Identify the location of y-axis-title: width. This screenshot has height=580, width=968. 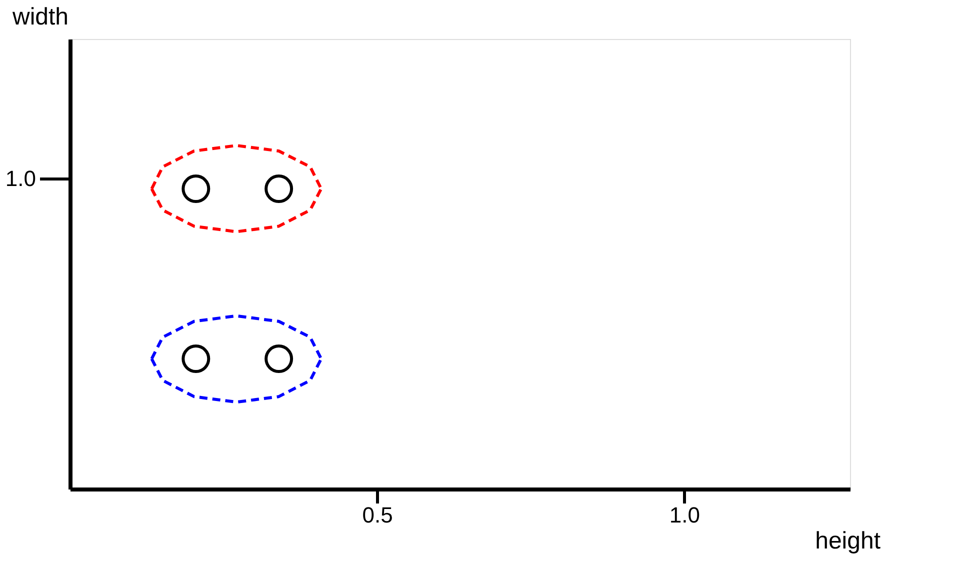
(40, 17).